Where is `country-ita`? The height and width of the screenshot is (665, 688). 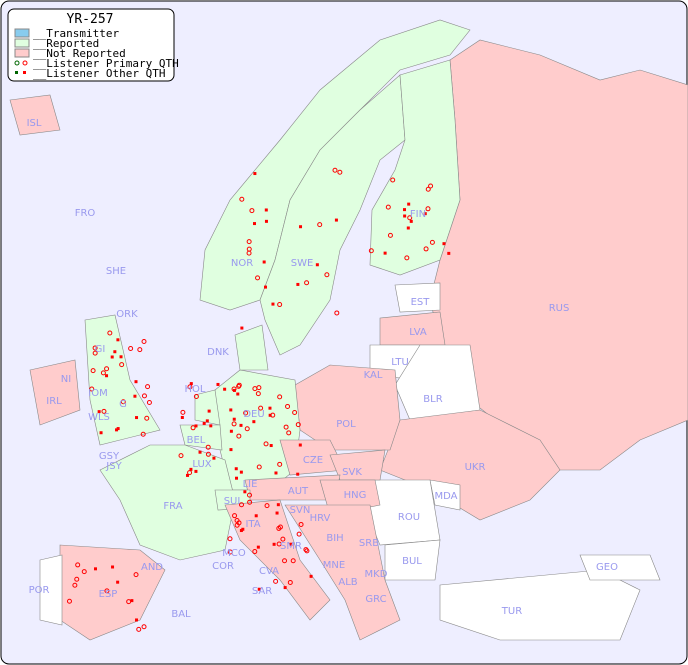
country-ita is located at coordinates (277, 560).